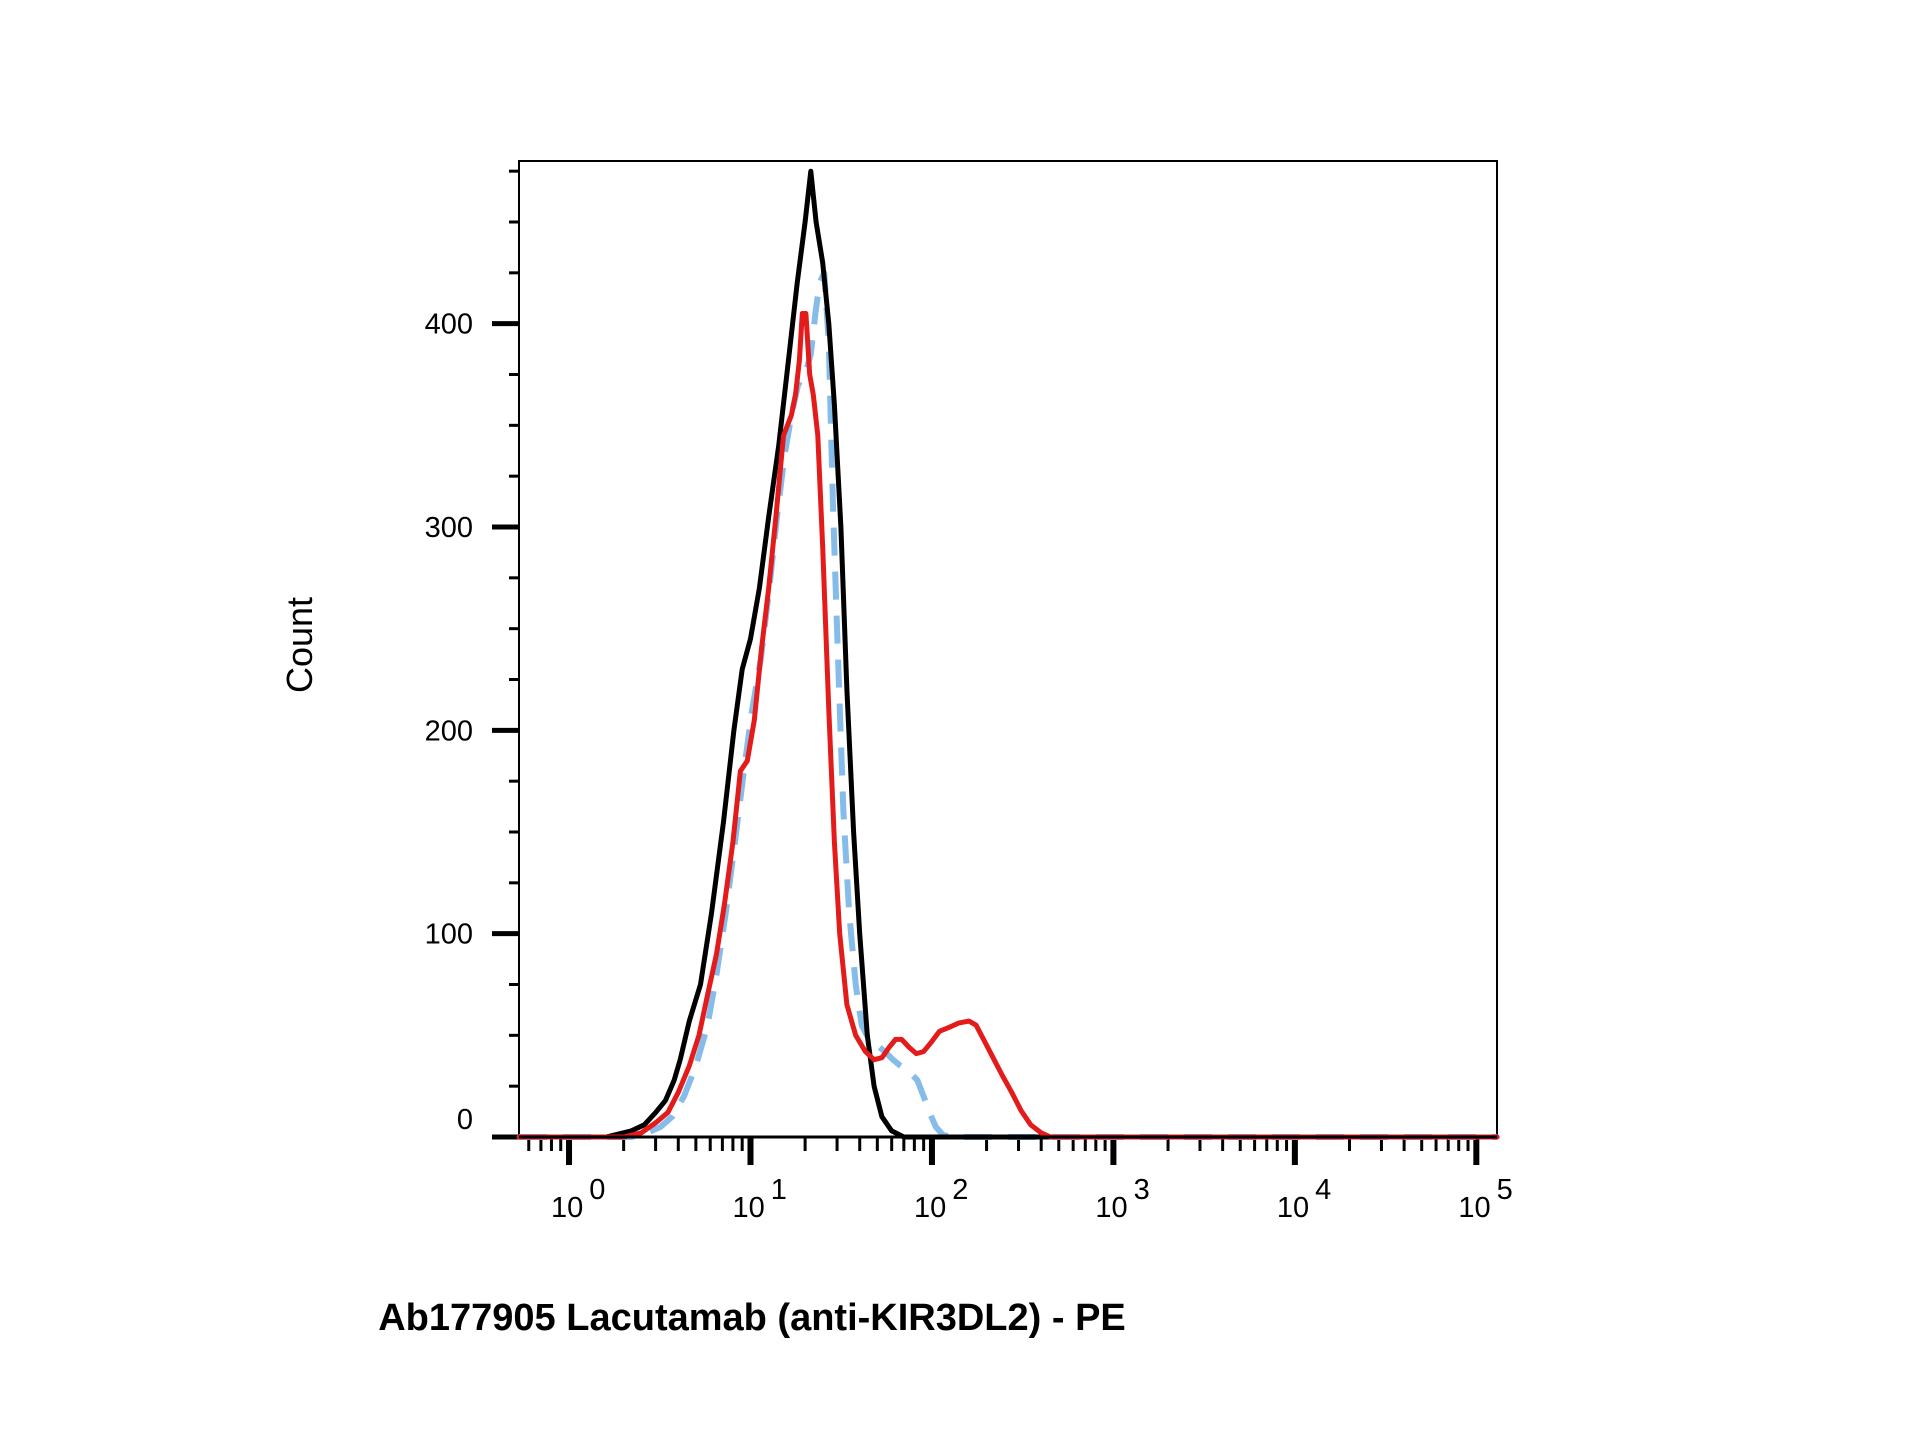  What do you see at coordinates (465, 1120) in the screenshot?
I see `y-tick-label: 0` at bounding box center [465, 1120].